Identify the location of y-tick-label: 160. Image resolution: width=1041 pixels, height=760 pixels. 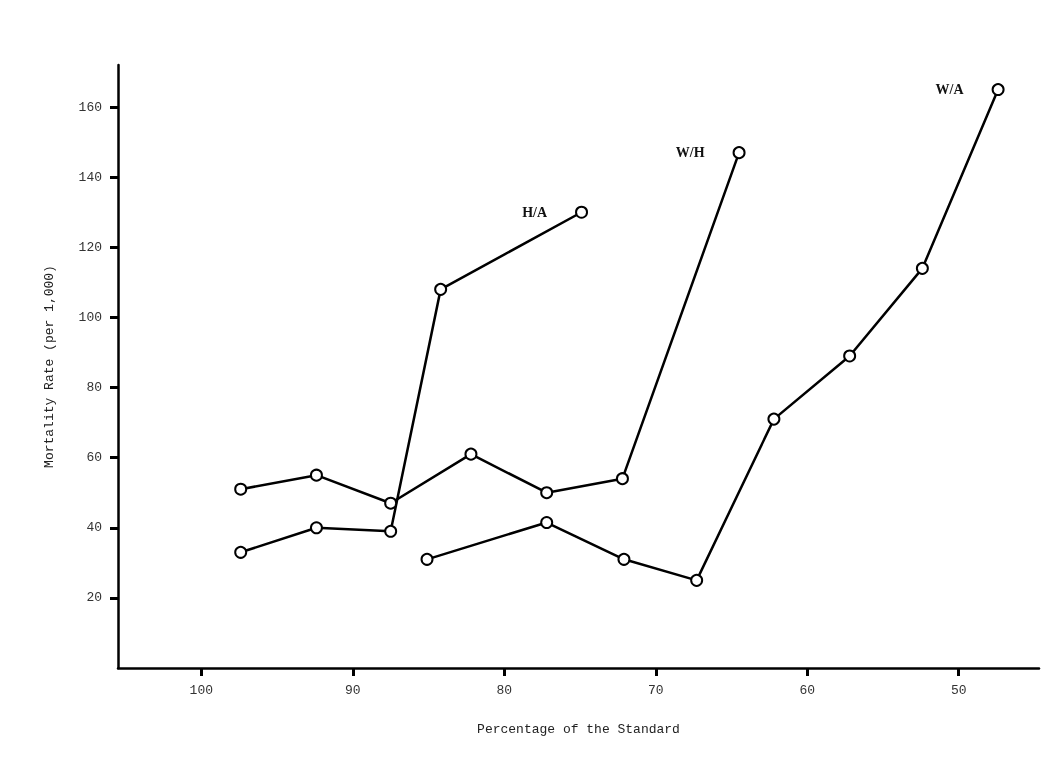
(90, 107).